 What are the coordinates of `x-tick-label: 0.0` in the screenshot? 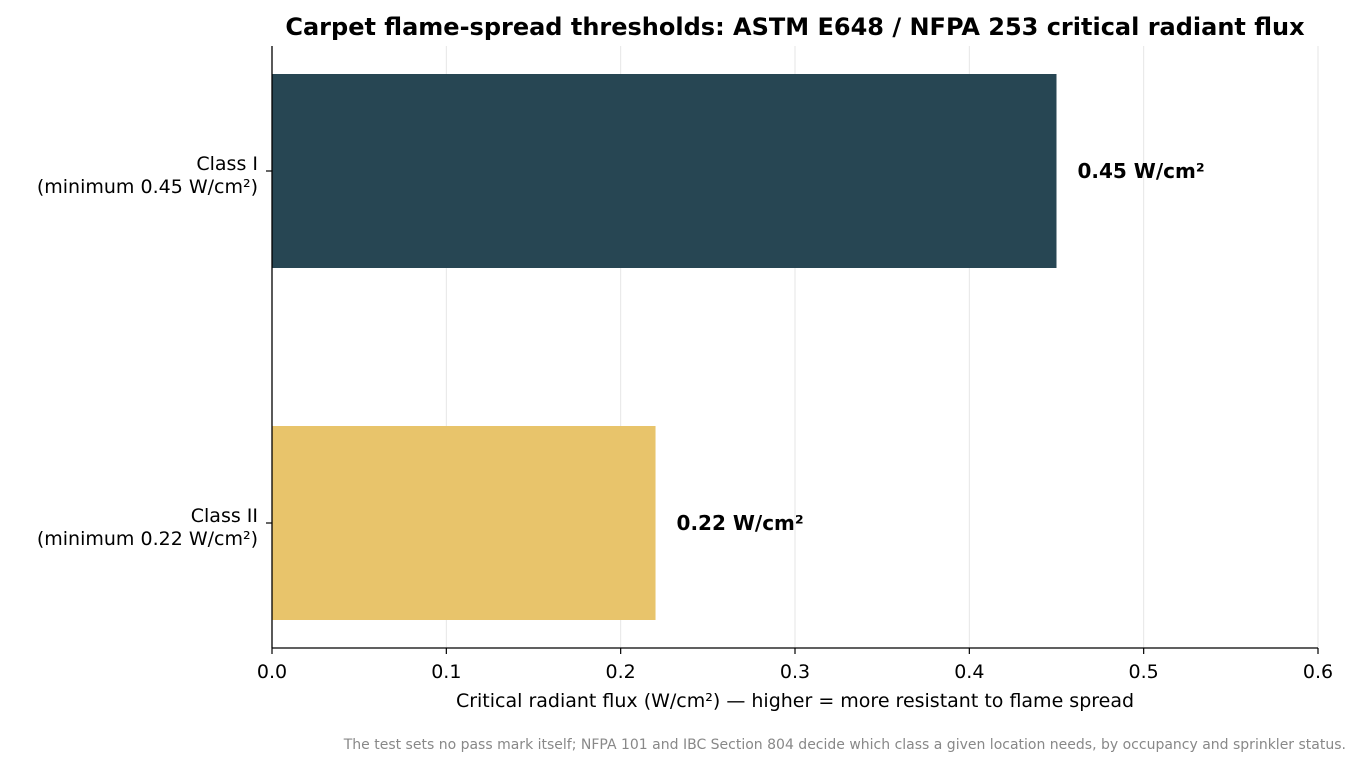 It's located at (272, 672).